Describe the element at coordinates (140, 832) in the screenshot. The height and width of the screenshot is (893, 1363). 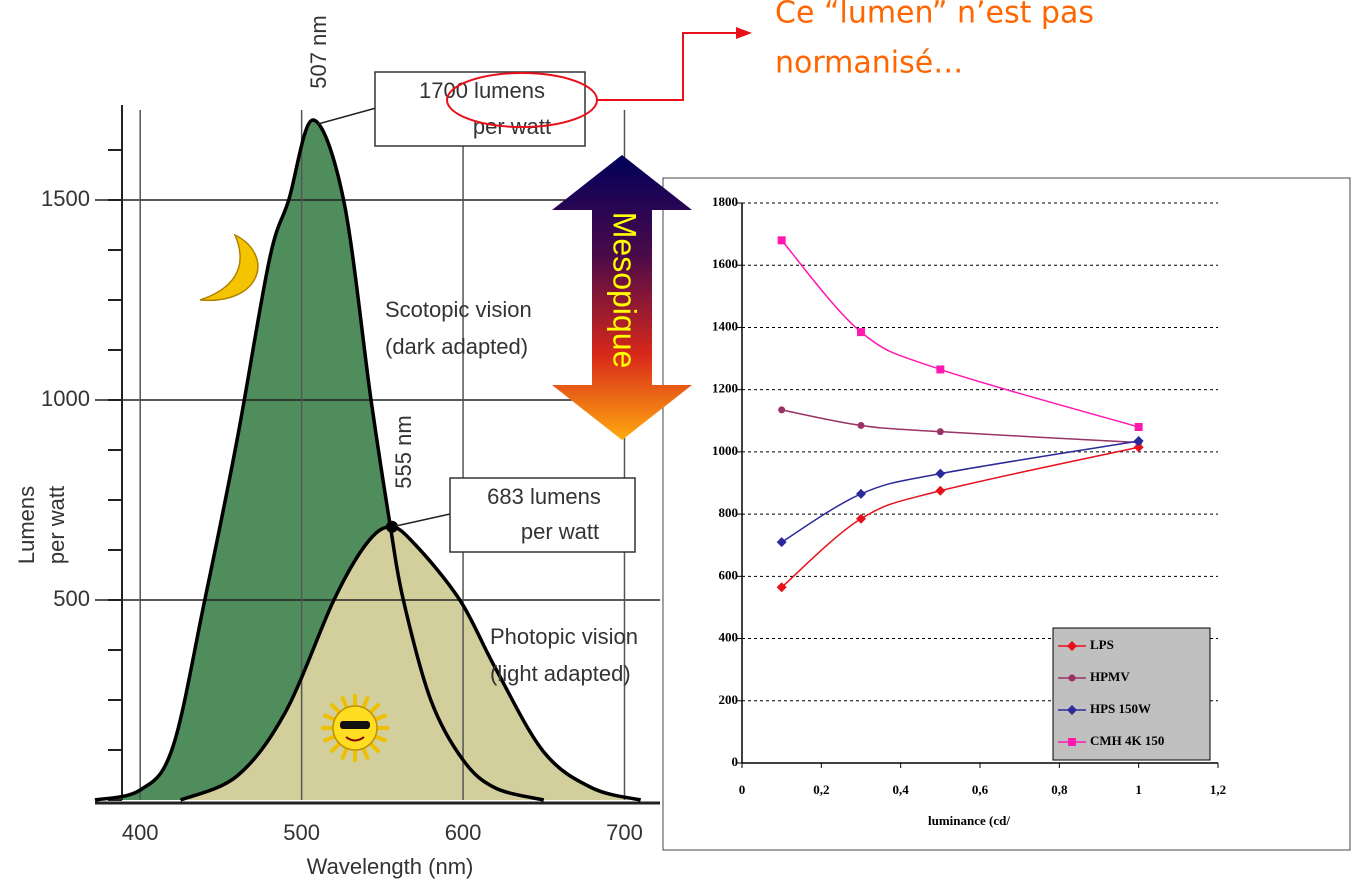
I see `x-tick-label: 400` at that location.